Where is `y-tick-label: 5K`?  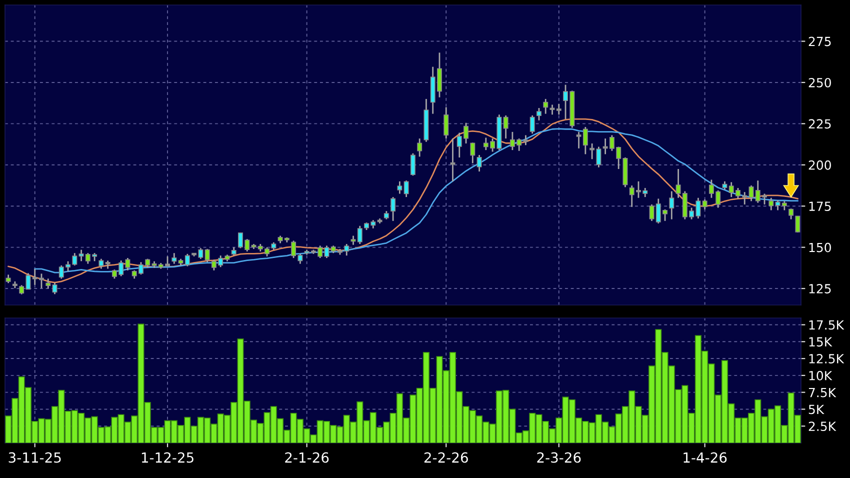
y-tick-label: 5K is located at coordinates (816, 409).